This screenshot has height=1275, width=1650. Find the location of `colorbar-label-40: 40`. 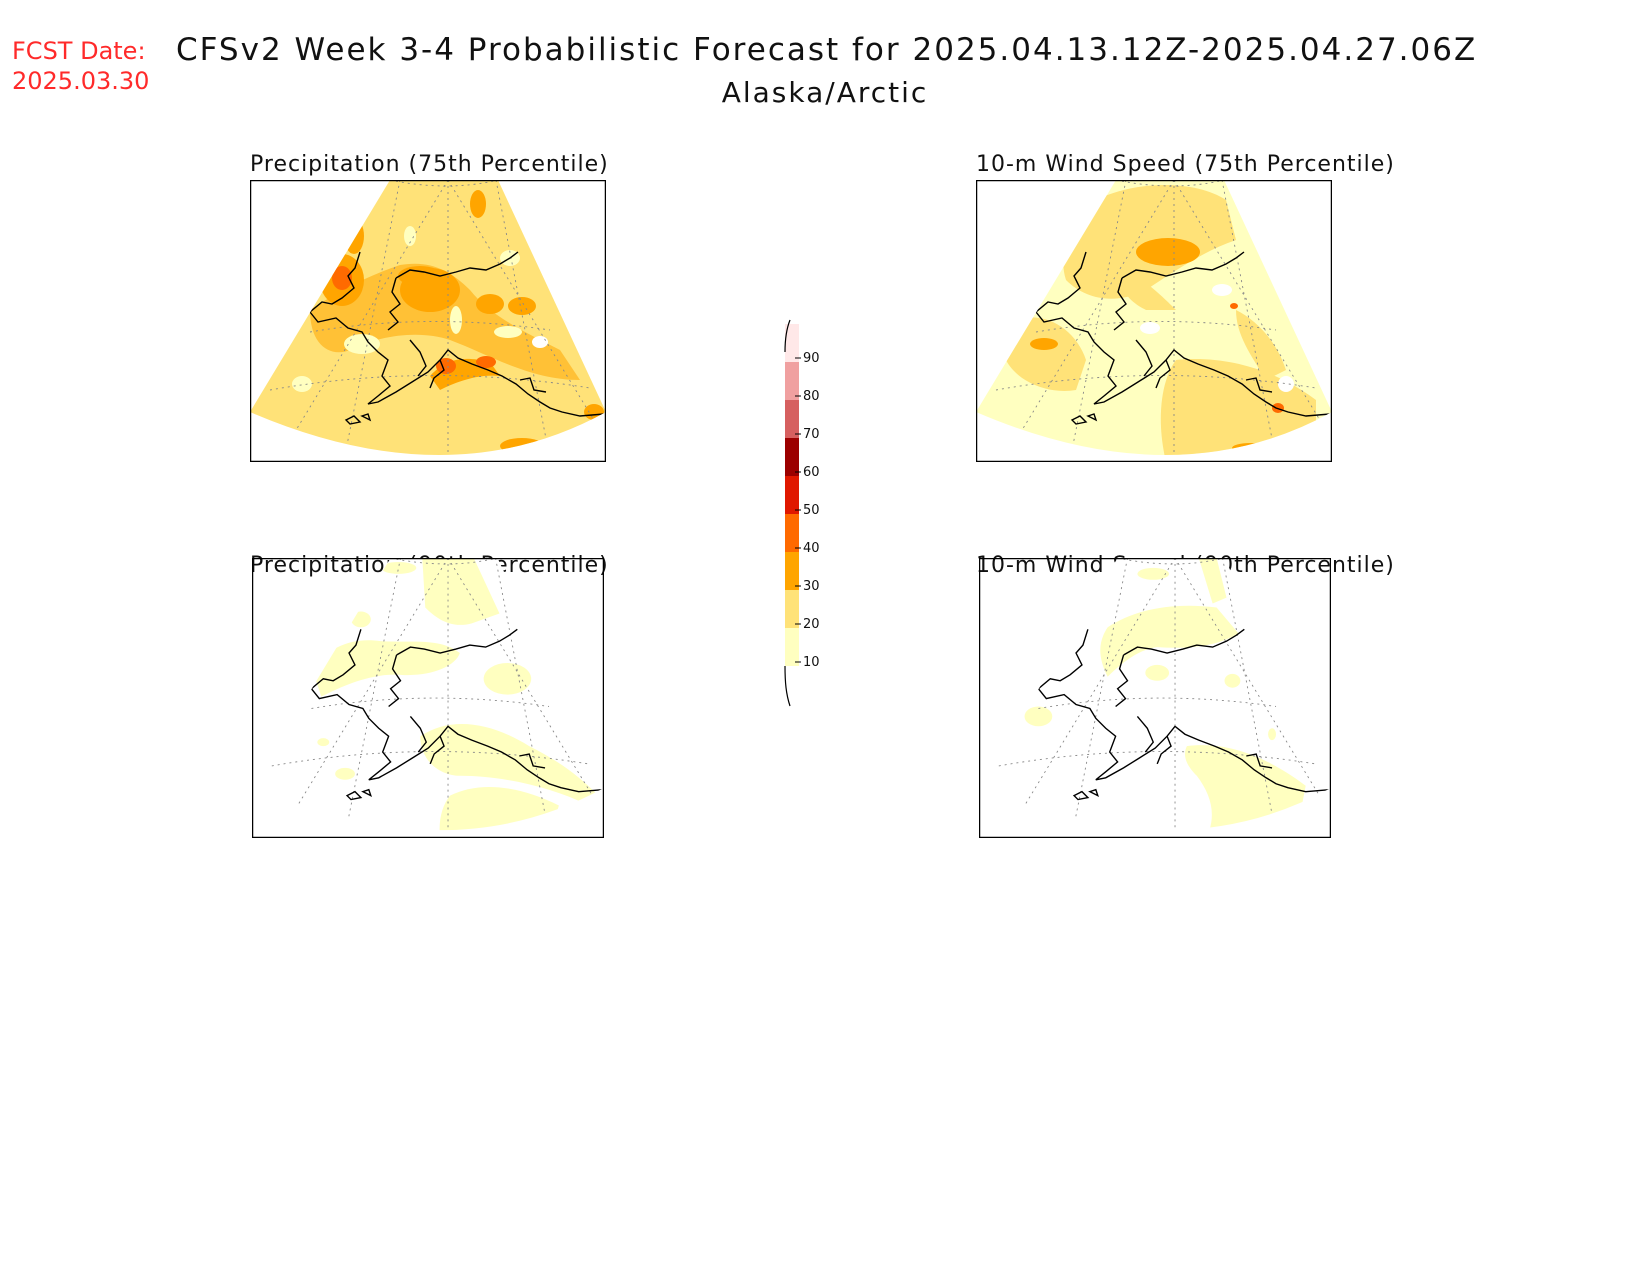

colorbar-label-40: 40 is located at coordinates (811, 548).